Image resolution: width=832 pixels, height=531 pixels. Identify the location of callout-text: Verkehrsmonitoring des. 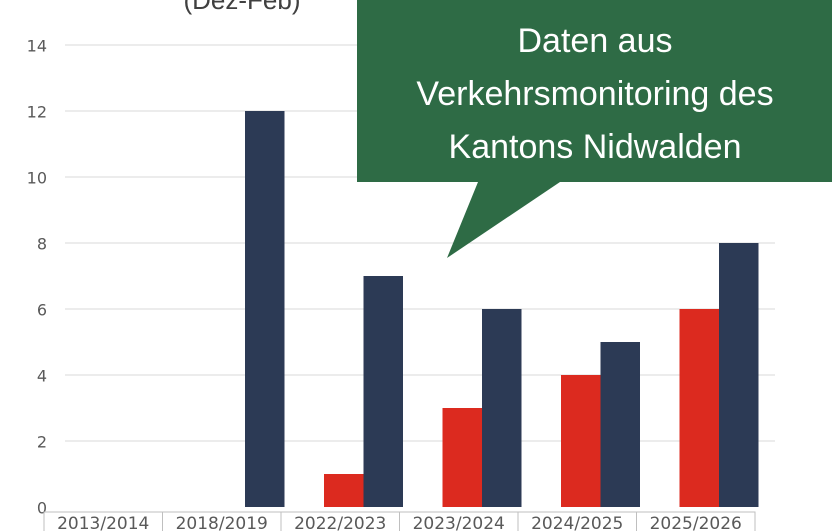
(594, 94).